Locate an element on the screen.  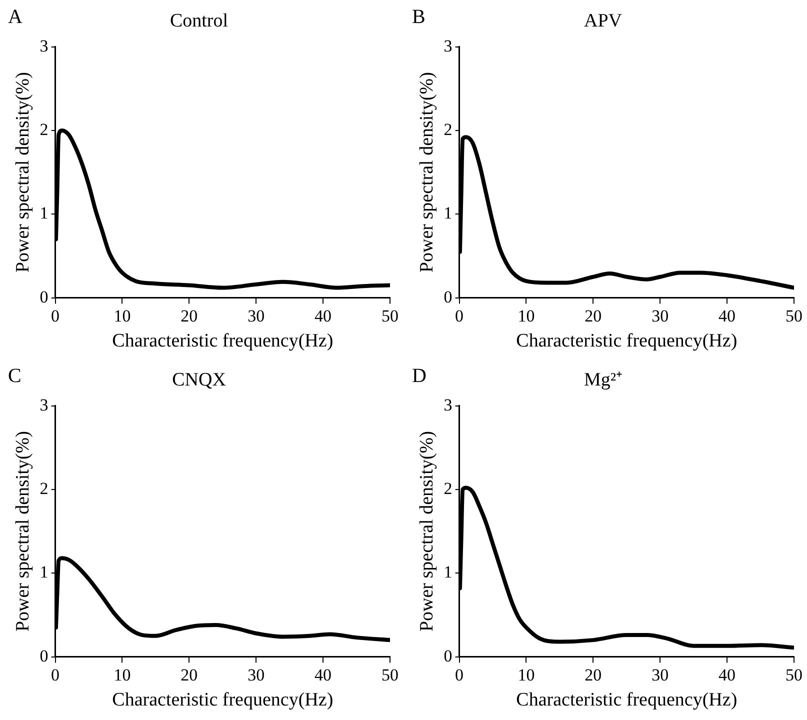
chart-title: Control is located at coordinates (199, 21).